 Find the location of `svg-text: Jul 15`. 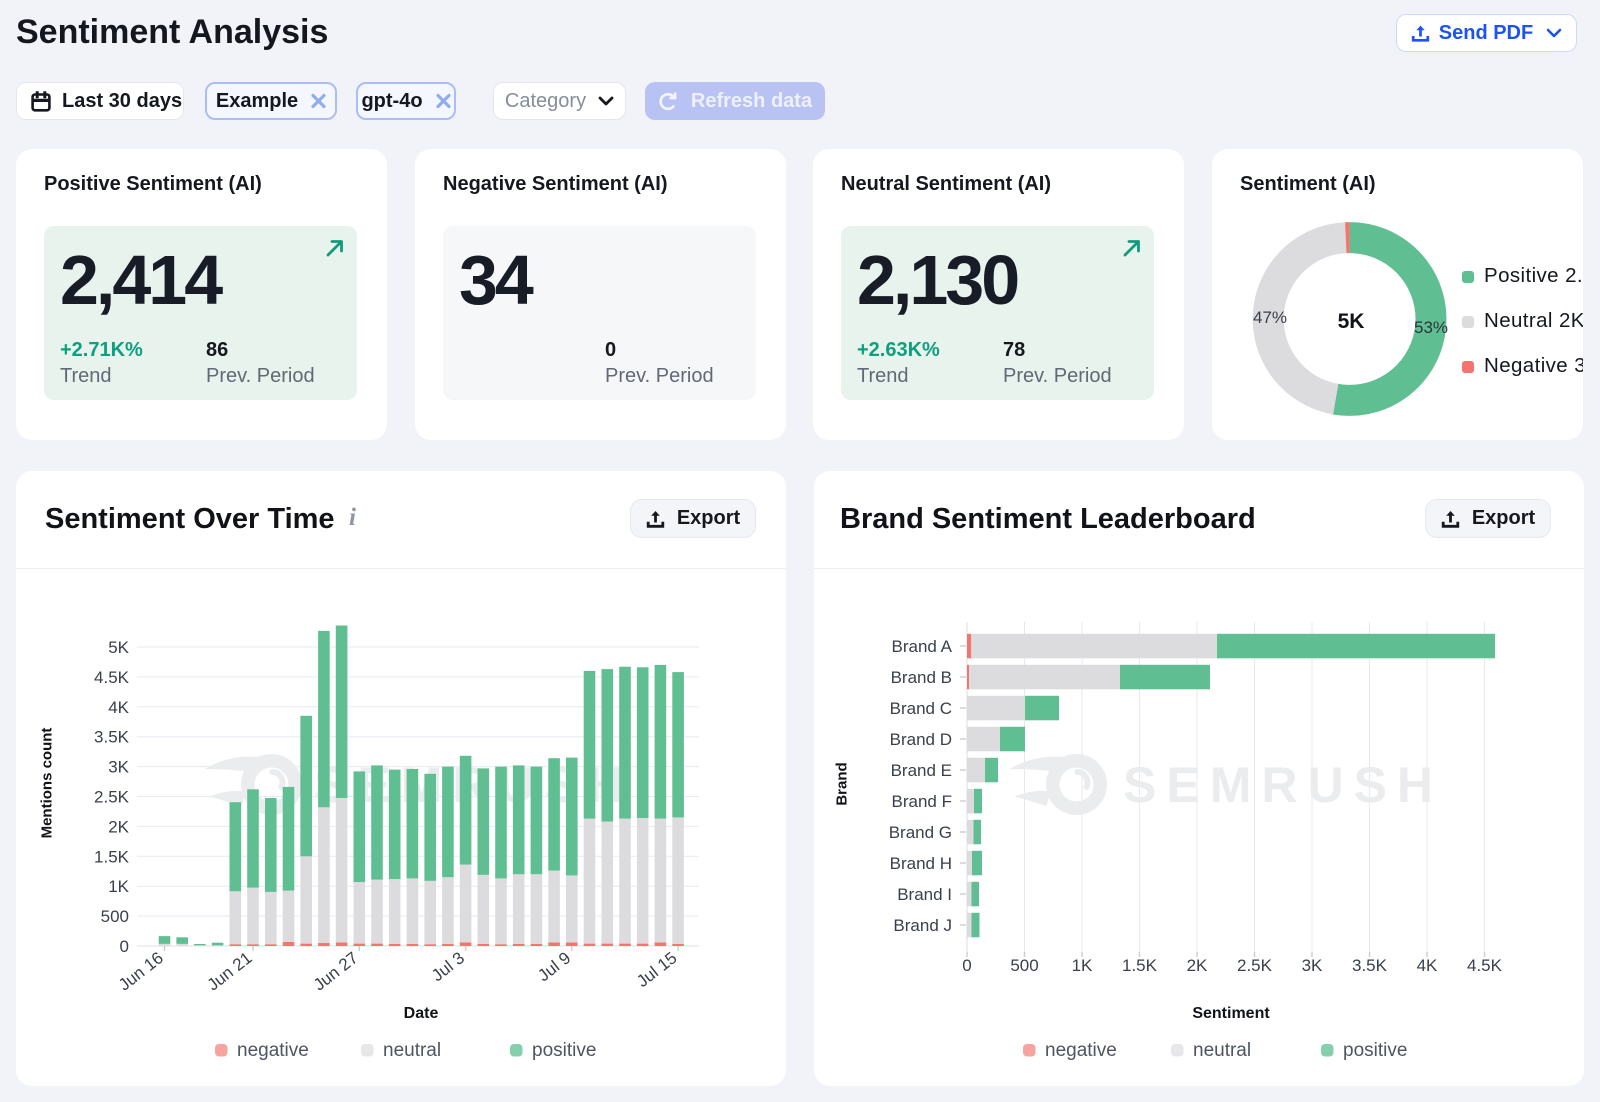

svg-text: Jul 15 is located at coordinates (656, 969).